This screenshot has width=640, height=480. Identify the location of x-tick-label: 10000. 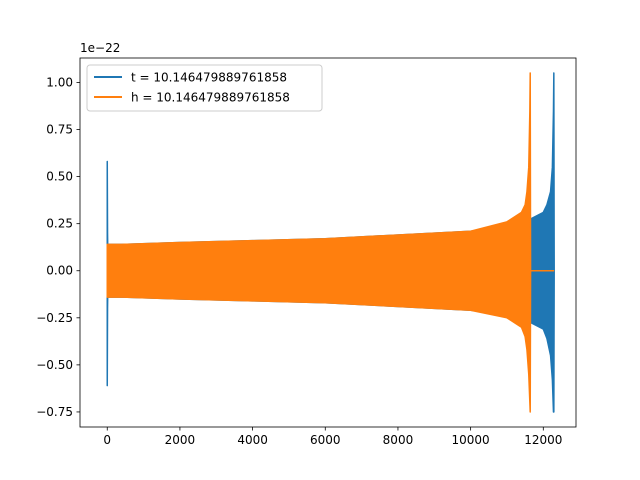
(471, 440).